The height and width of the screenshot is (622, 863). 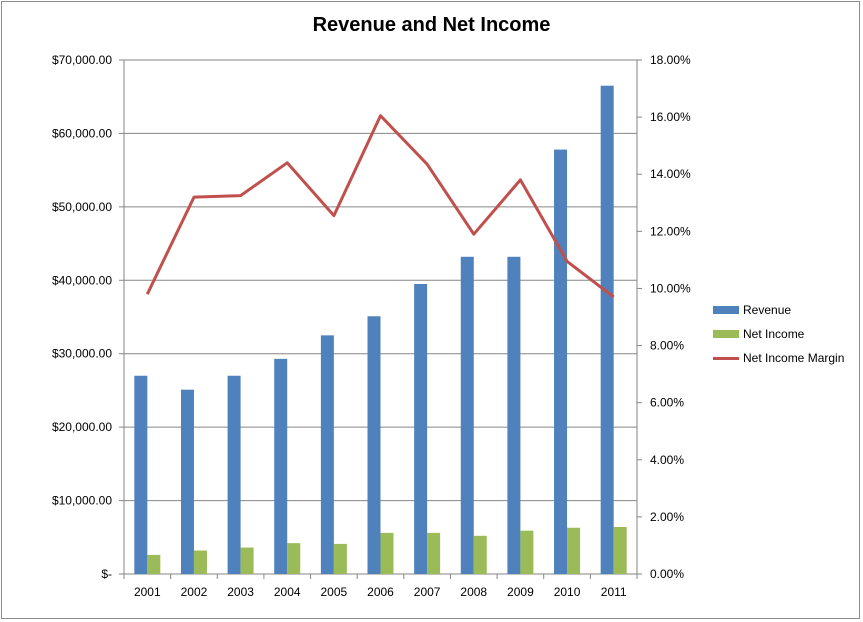 I want to click on legend-label-revenue: Revenue, so click(x=767, y=310).